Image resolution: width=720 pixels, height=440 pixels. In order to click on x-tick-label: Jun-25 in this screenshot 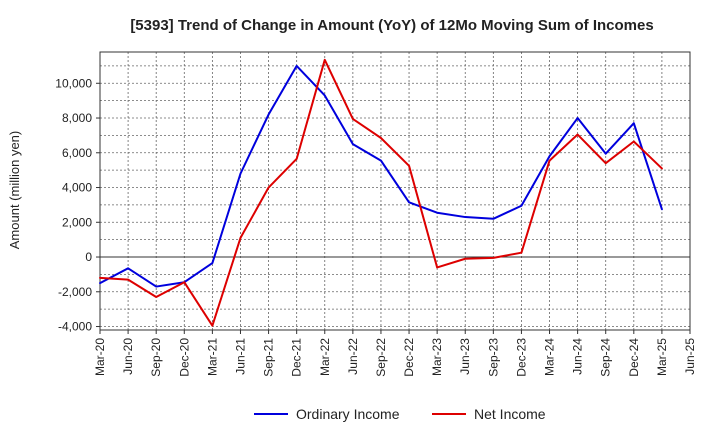, I will do `click(690, 356)`.